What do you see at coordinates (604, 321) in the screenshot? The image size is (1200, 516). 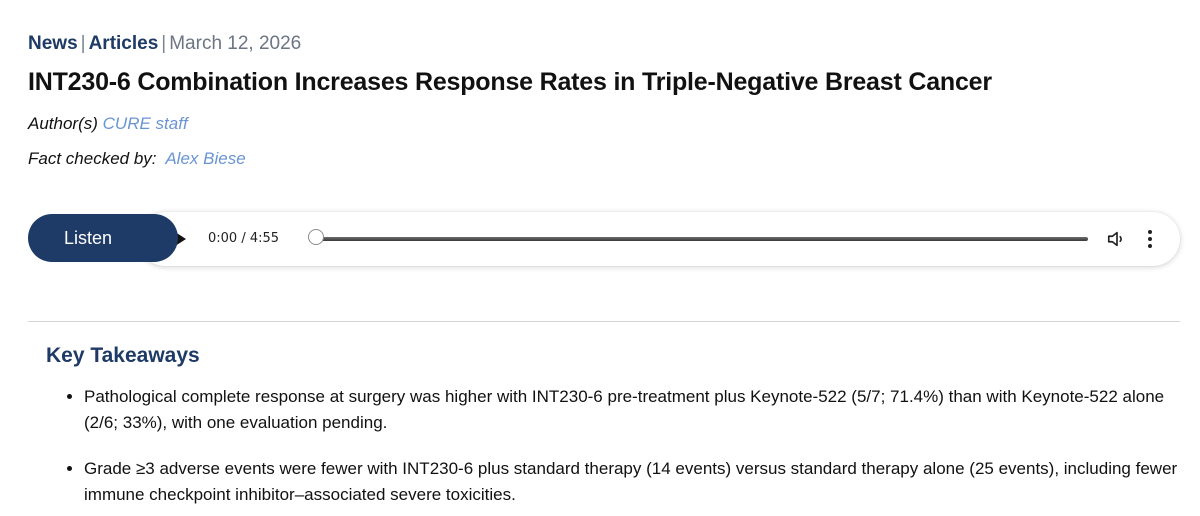 I see `section-divider` at bounding box center [604, 321].